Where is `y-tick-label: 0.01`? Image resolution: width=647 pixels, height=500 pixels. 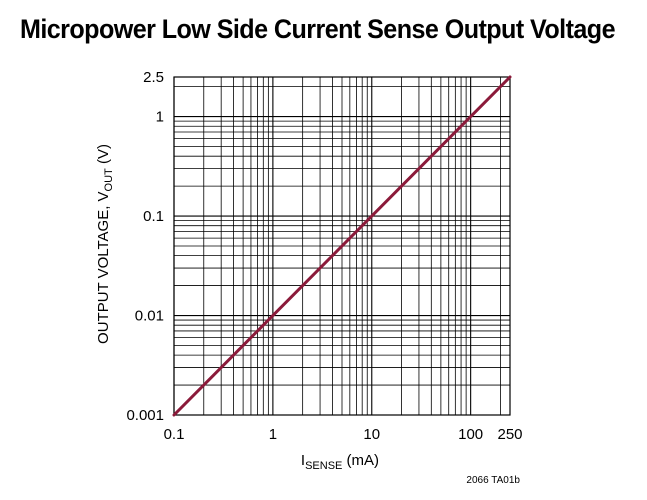
y-tick-label: 0.01 is located at coordinates (149, 316).